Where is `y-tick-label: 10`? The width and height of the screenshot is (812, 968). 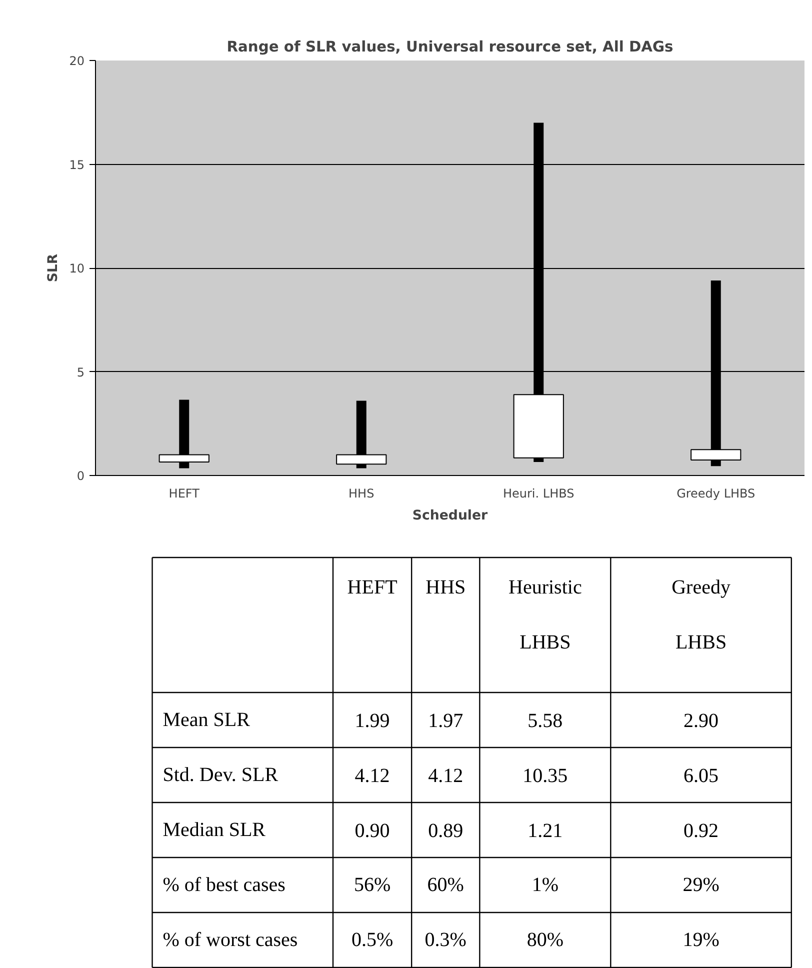 y-tick-label: 10 is located at coordinates (77, 269).